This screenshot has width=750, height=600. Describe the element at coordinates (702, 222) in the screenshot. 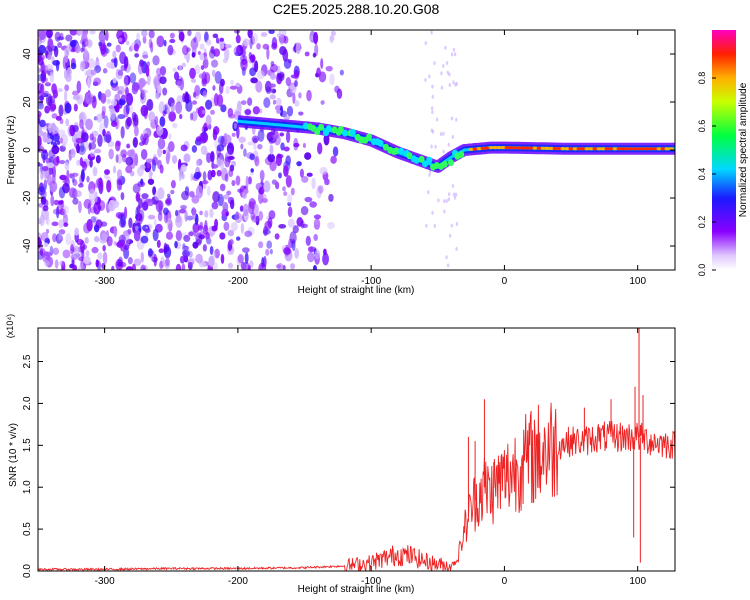

I see `colorbar-tick-label: 0.2` at that location.